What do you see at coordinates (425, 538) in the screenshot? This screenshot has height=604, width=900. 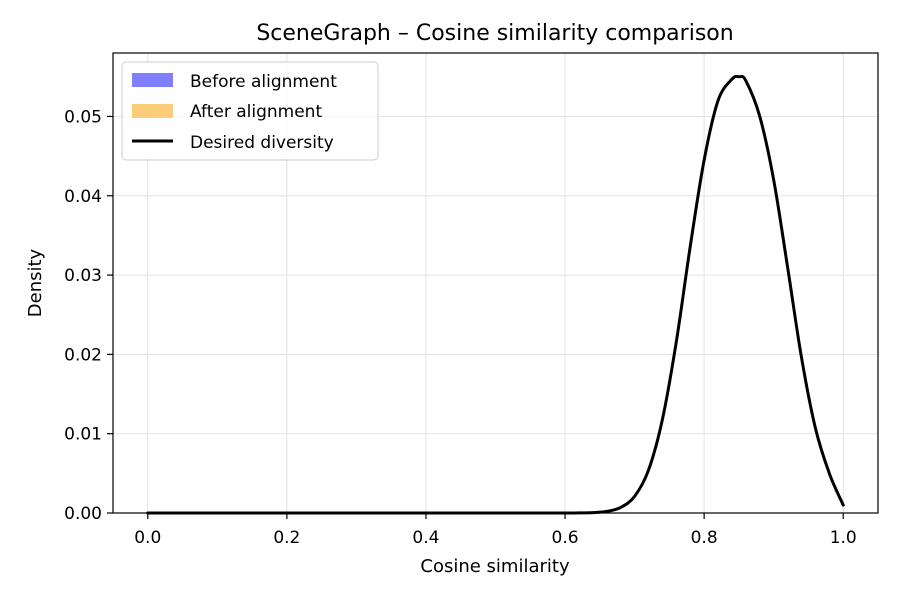 I see `x-tick-label: 0.4` at bounding box center [425, 538].